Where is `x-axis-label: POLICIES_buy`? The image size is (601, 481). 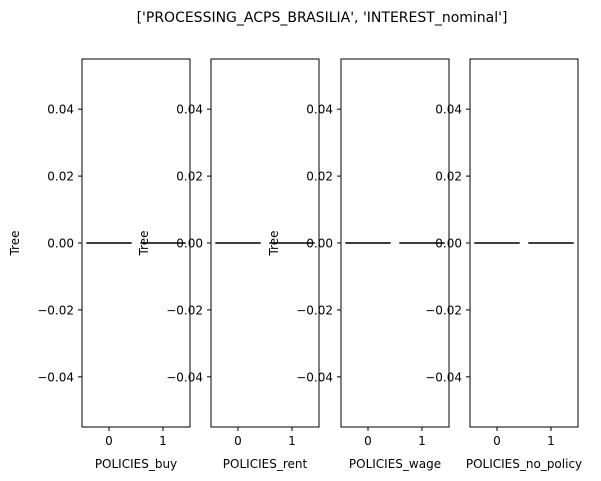
x-axis-label: POLICIES_buy is located at coordinates (136, 464).